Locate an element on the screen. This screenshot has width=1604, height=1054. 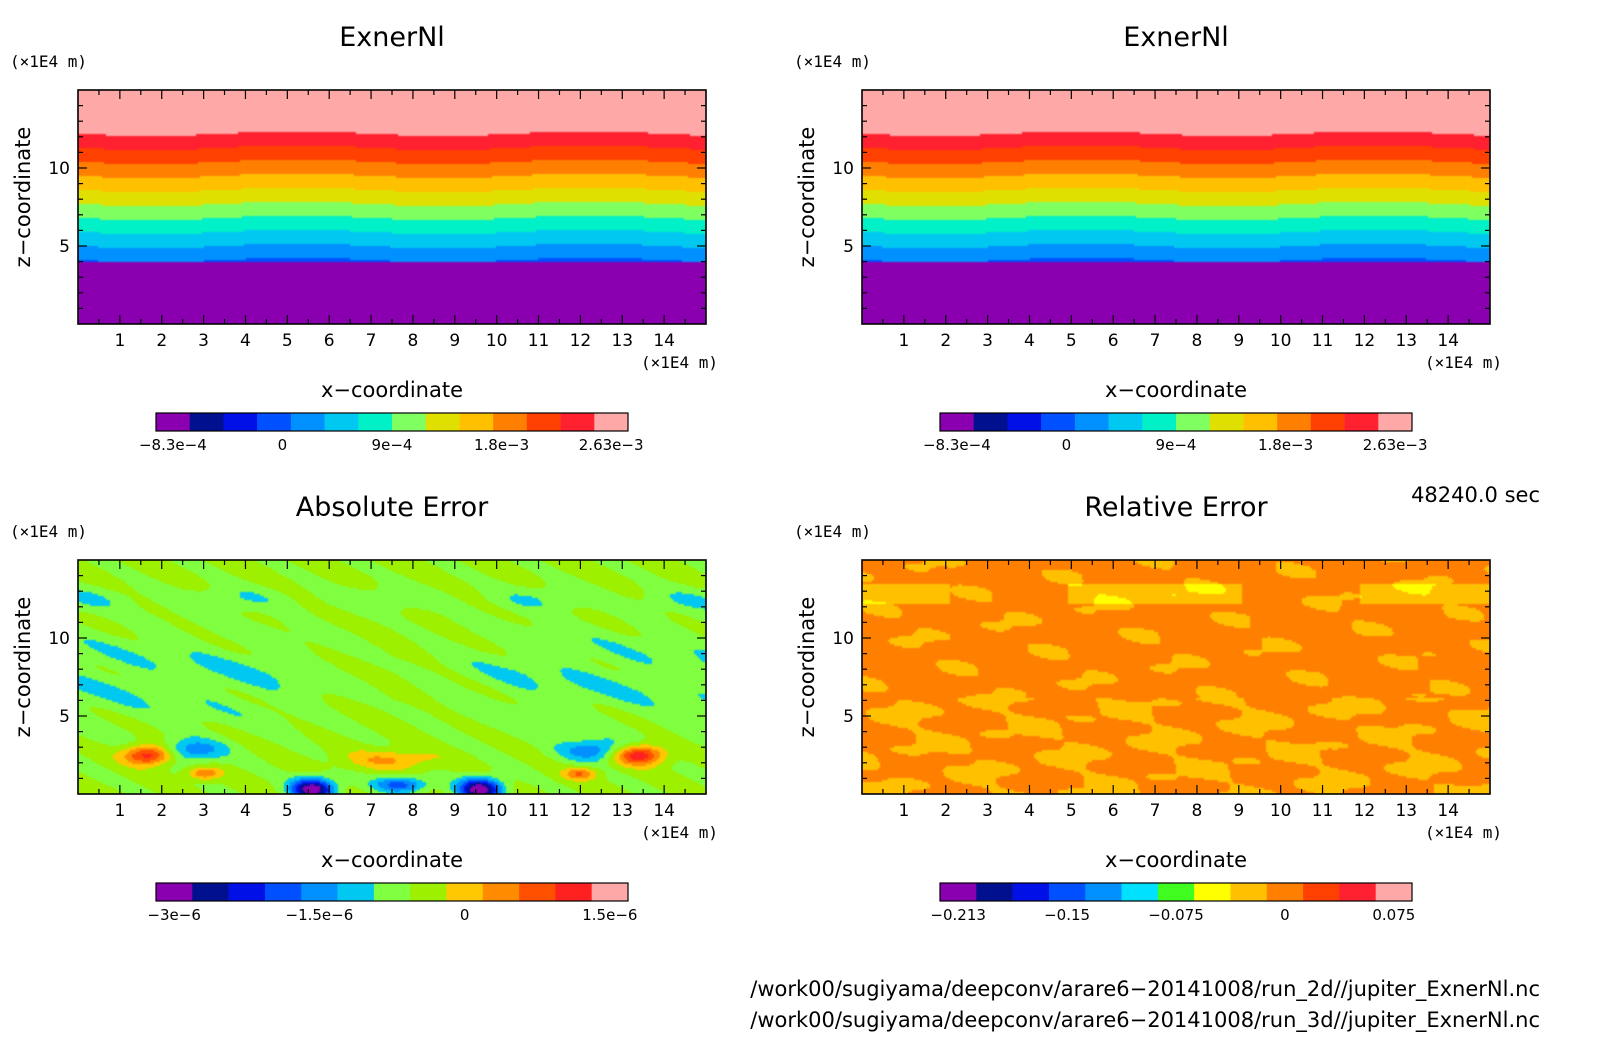
panel-3-x-unit: (×1E4 m) is located at coordinates (679, 832).